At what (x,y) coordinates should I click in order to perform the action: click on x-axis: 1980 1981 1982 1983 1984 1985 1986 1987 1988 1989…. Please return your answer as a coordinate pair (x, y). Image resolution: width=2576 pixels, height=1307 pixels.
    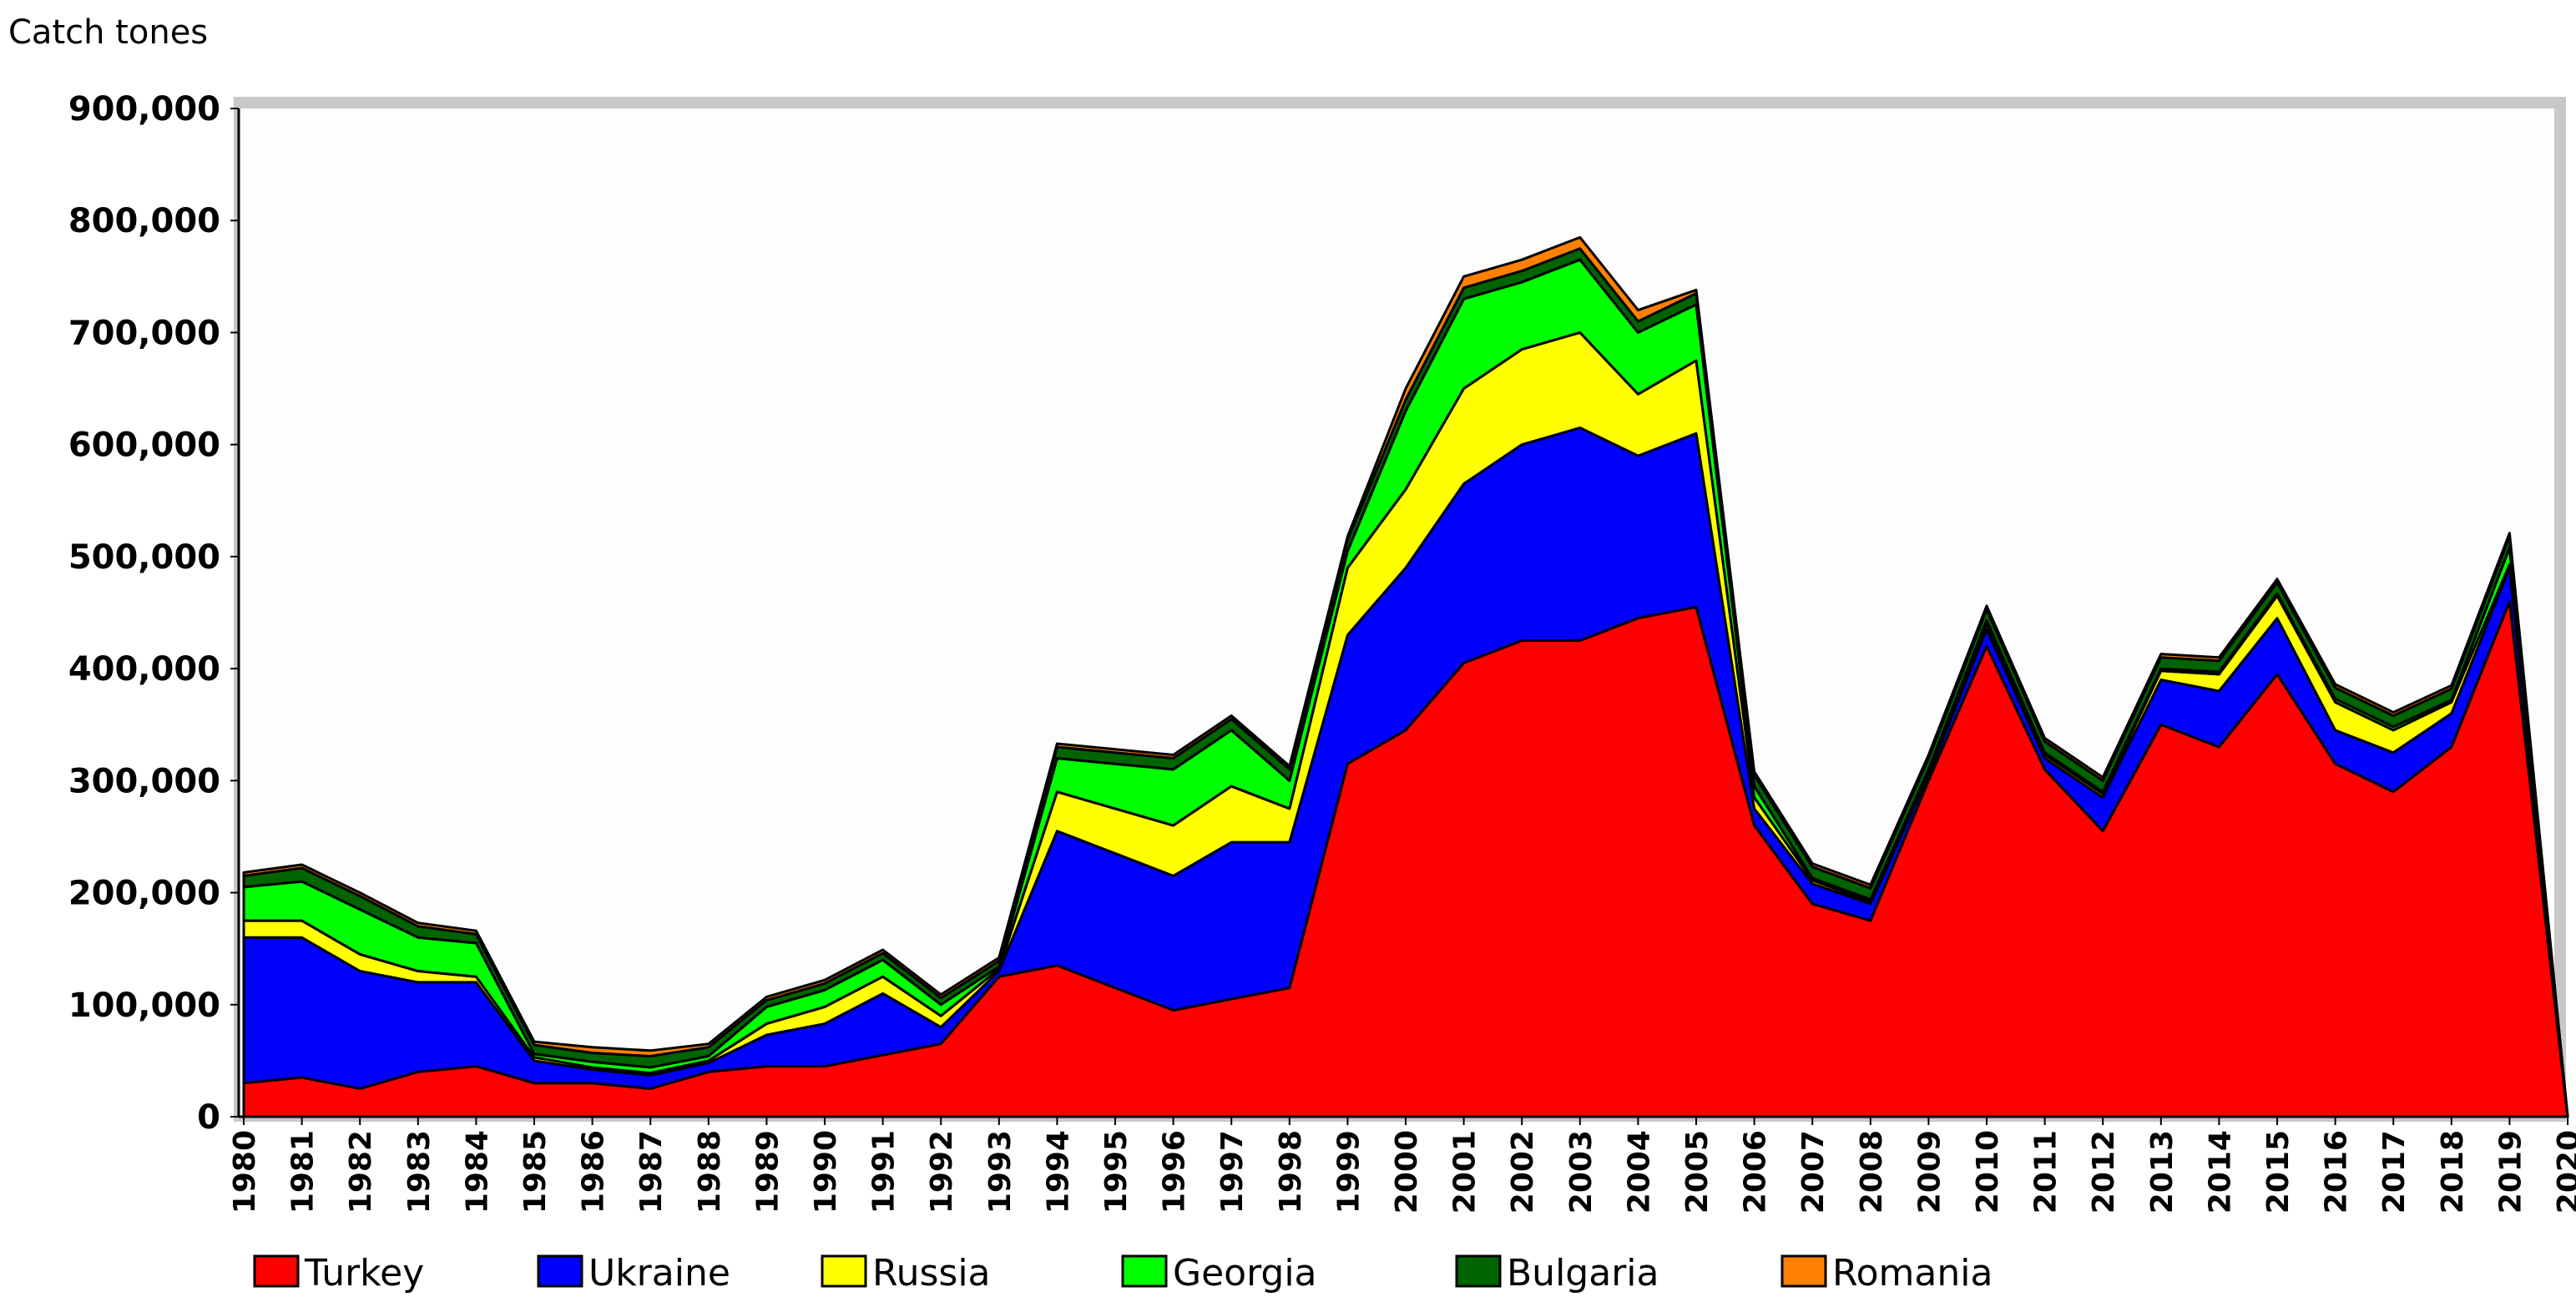
    Looking at the image, I should click on (1402, 1165).